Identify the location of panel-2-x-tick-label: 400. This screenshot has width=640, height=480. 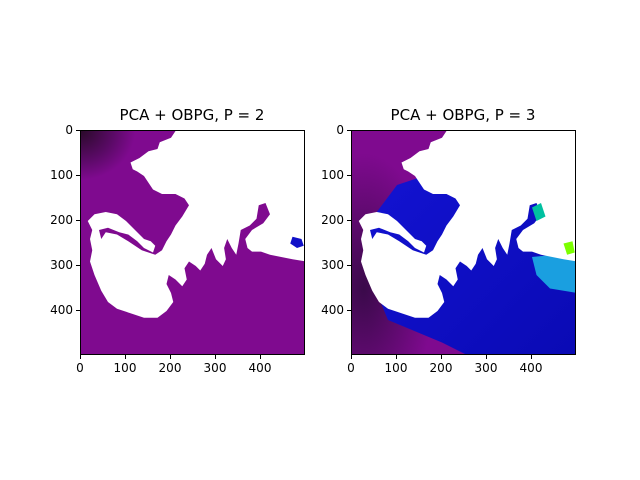
(531, 368).